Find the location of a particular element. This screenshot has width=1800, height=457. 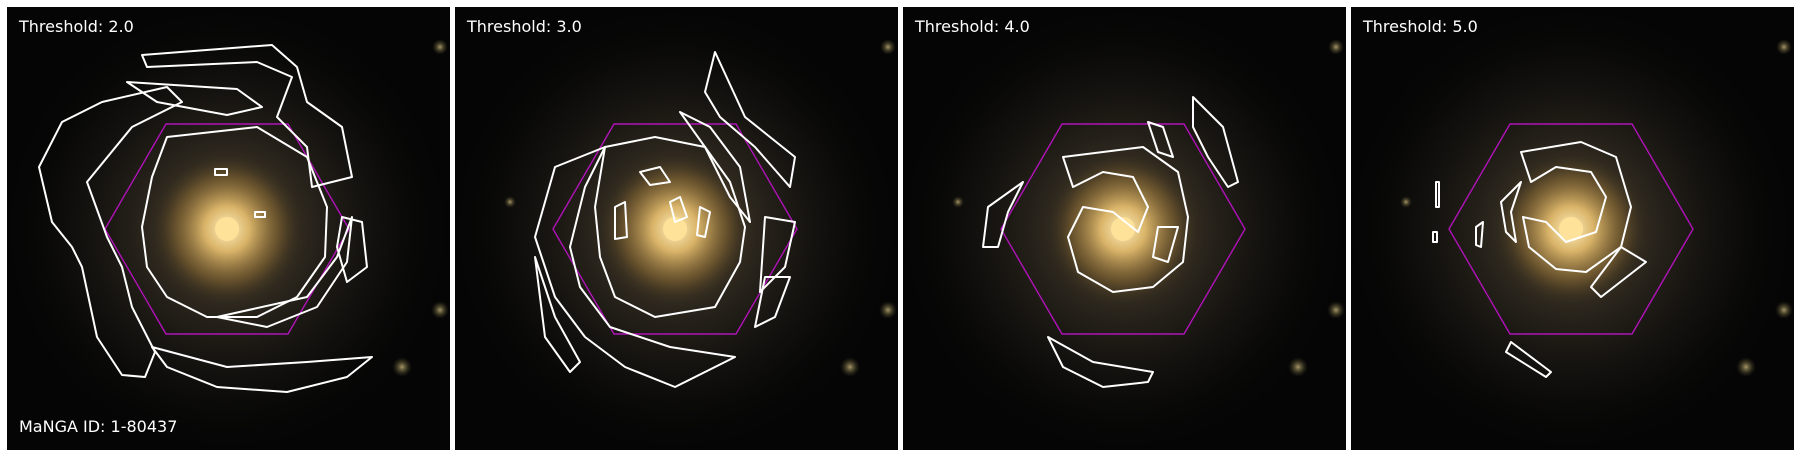

threshold-label: Threshold: 2.0 is located at coordinates (76, 26).